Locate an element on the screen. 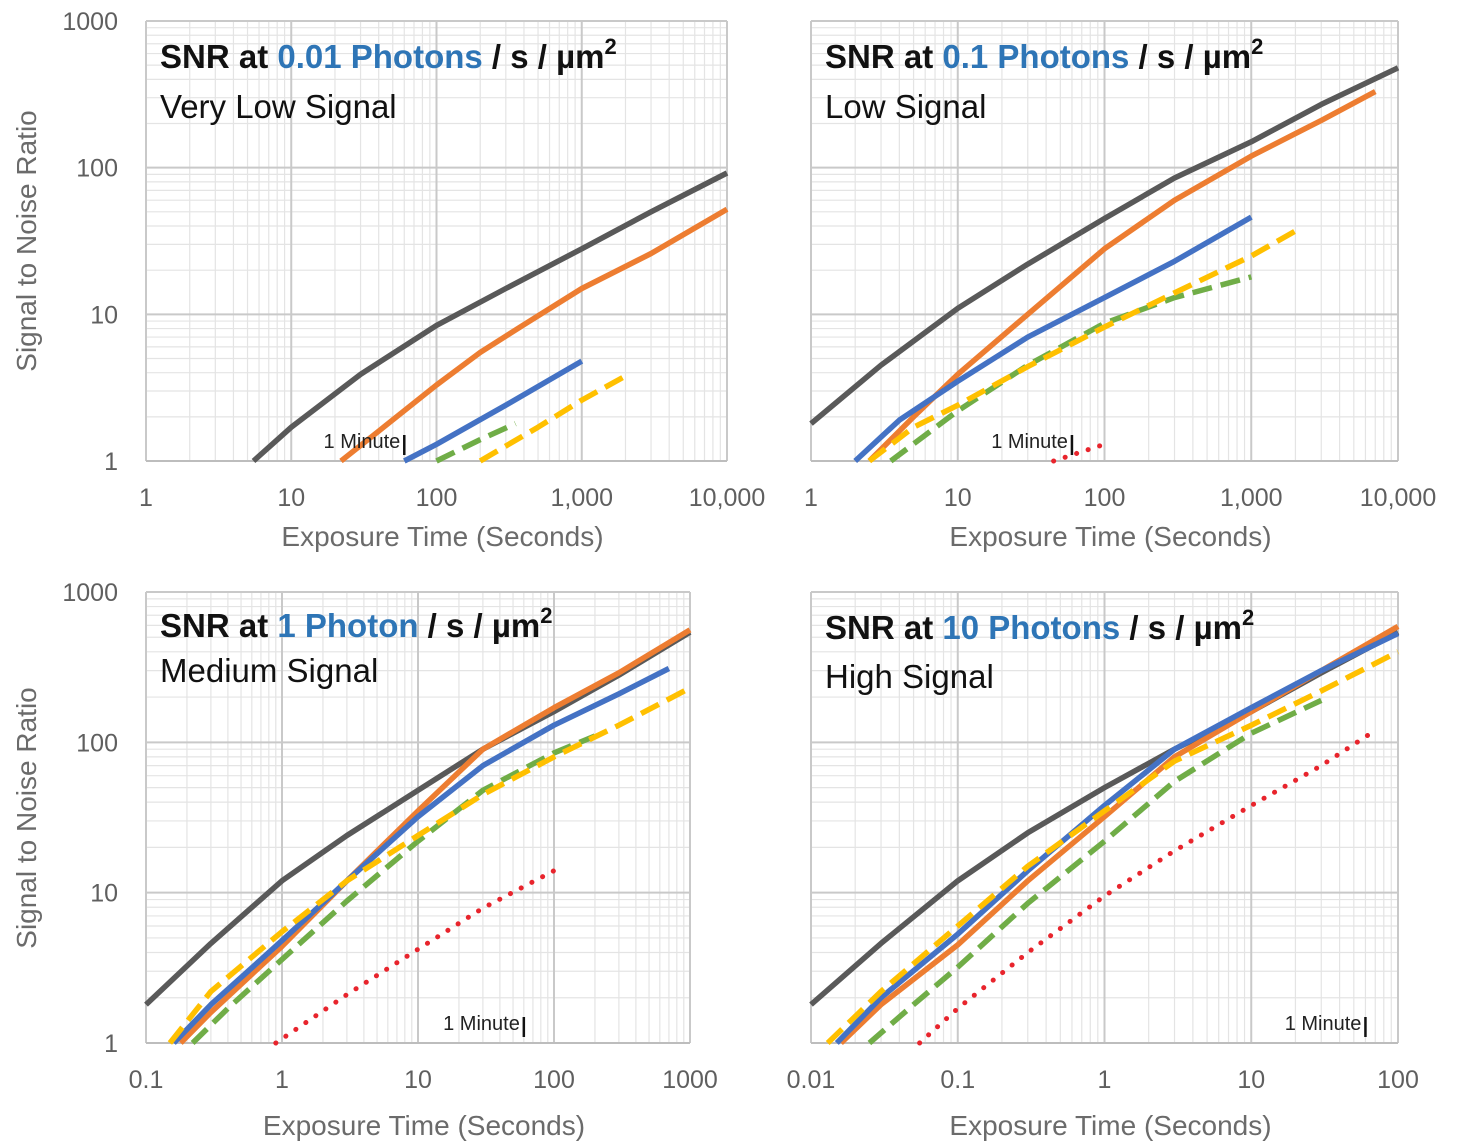 The width and height of the screenshot is (1462, 1147). panel-subtitle: Very Low Signal is located at coordinates (278, 106).